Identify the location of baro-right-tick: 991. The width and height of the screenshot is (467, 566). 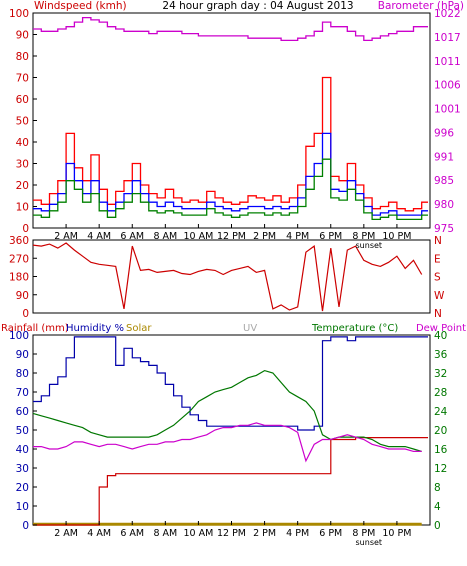
(444, 157).